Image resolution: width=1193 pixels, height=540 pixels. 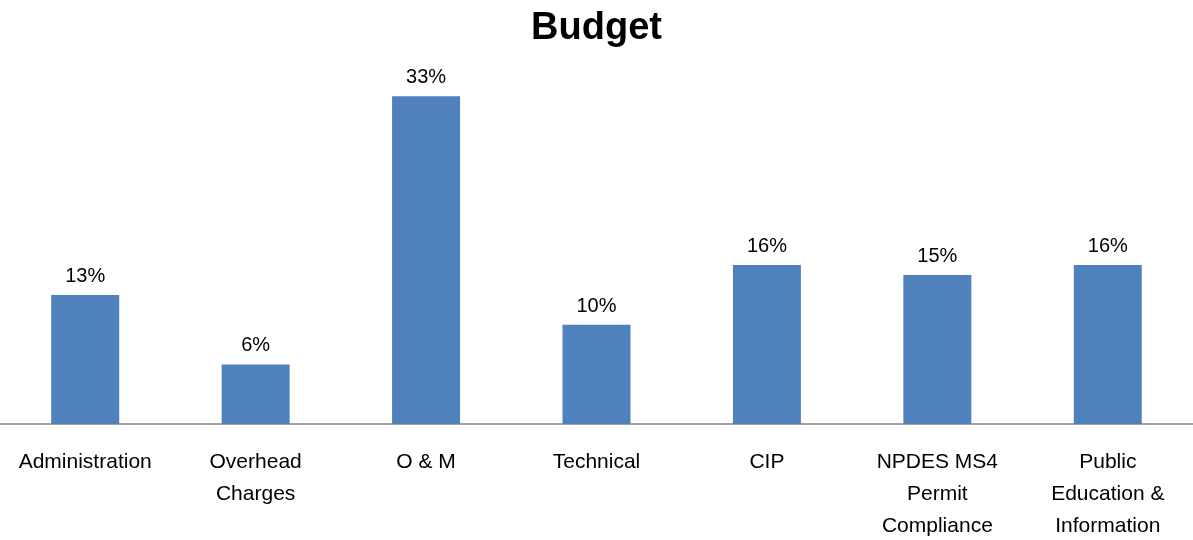 I want to click on x-tick-label: Administration, so click(x=85, y=460).